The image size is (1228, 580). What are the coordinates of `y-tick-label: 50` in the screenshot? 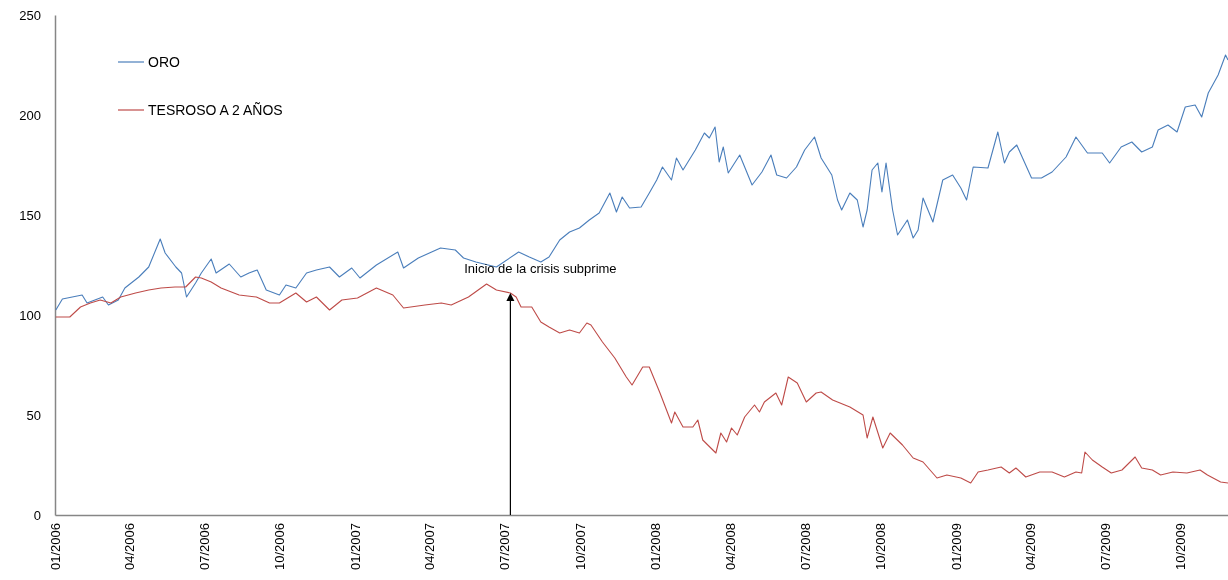 It's located at (33, 415).